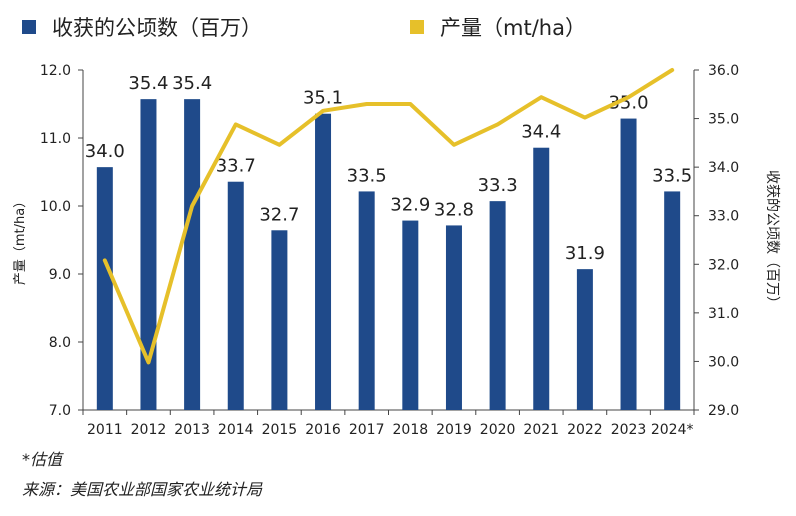  I want to click on x-tick-label: 2015, so click(280, 430).